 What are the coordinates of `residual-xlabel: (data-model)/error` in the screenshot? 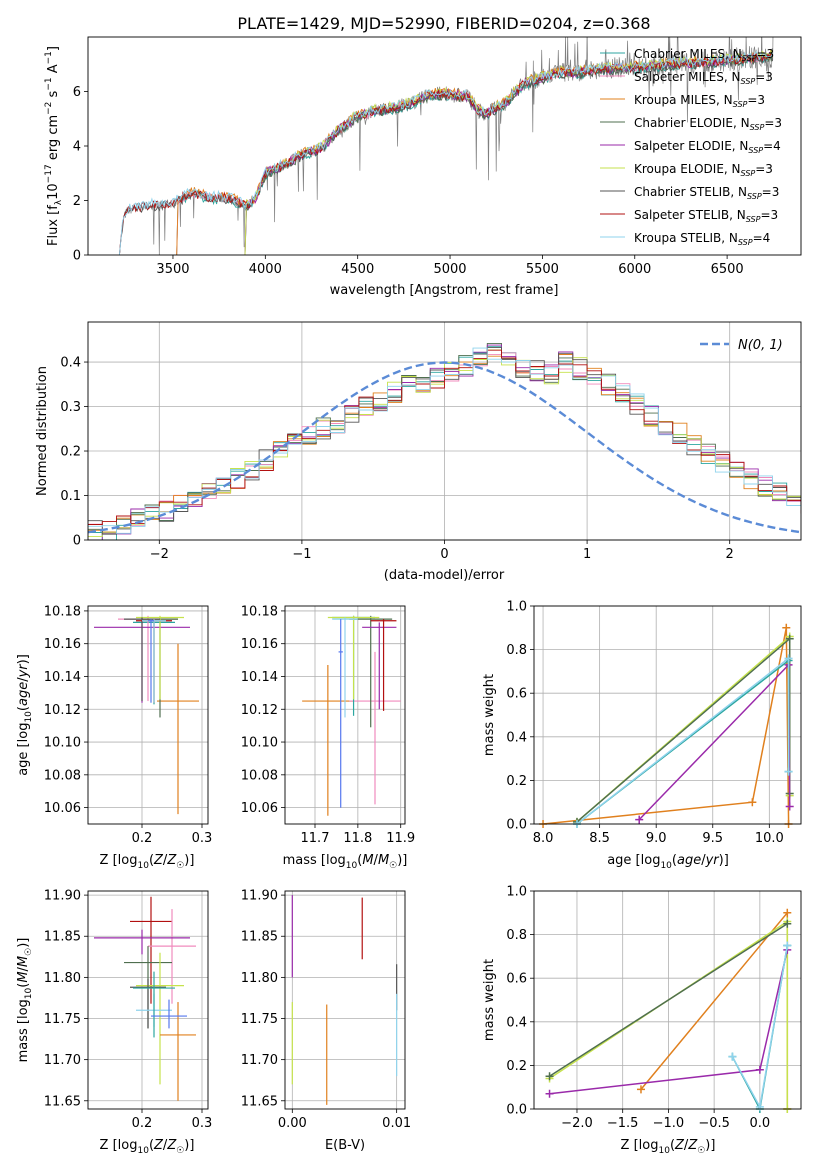 It's located at (444, 575).